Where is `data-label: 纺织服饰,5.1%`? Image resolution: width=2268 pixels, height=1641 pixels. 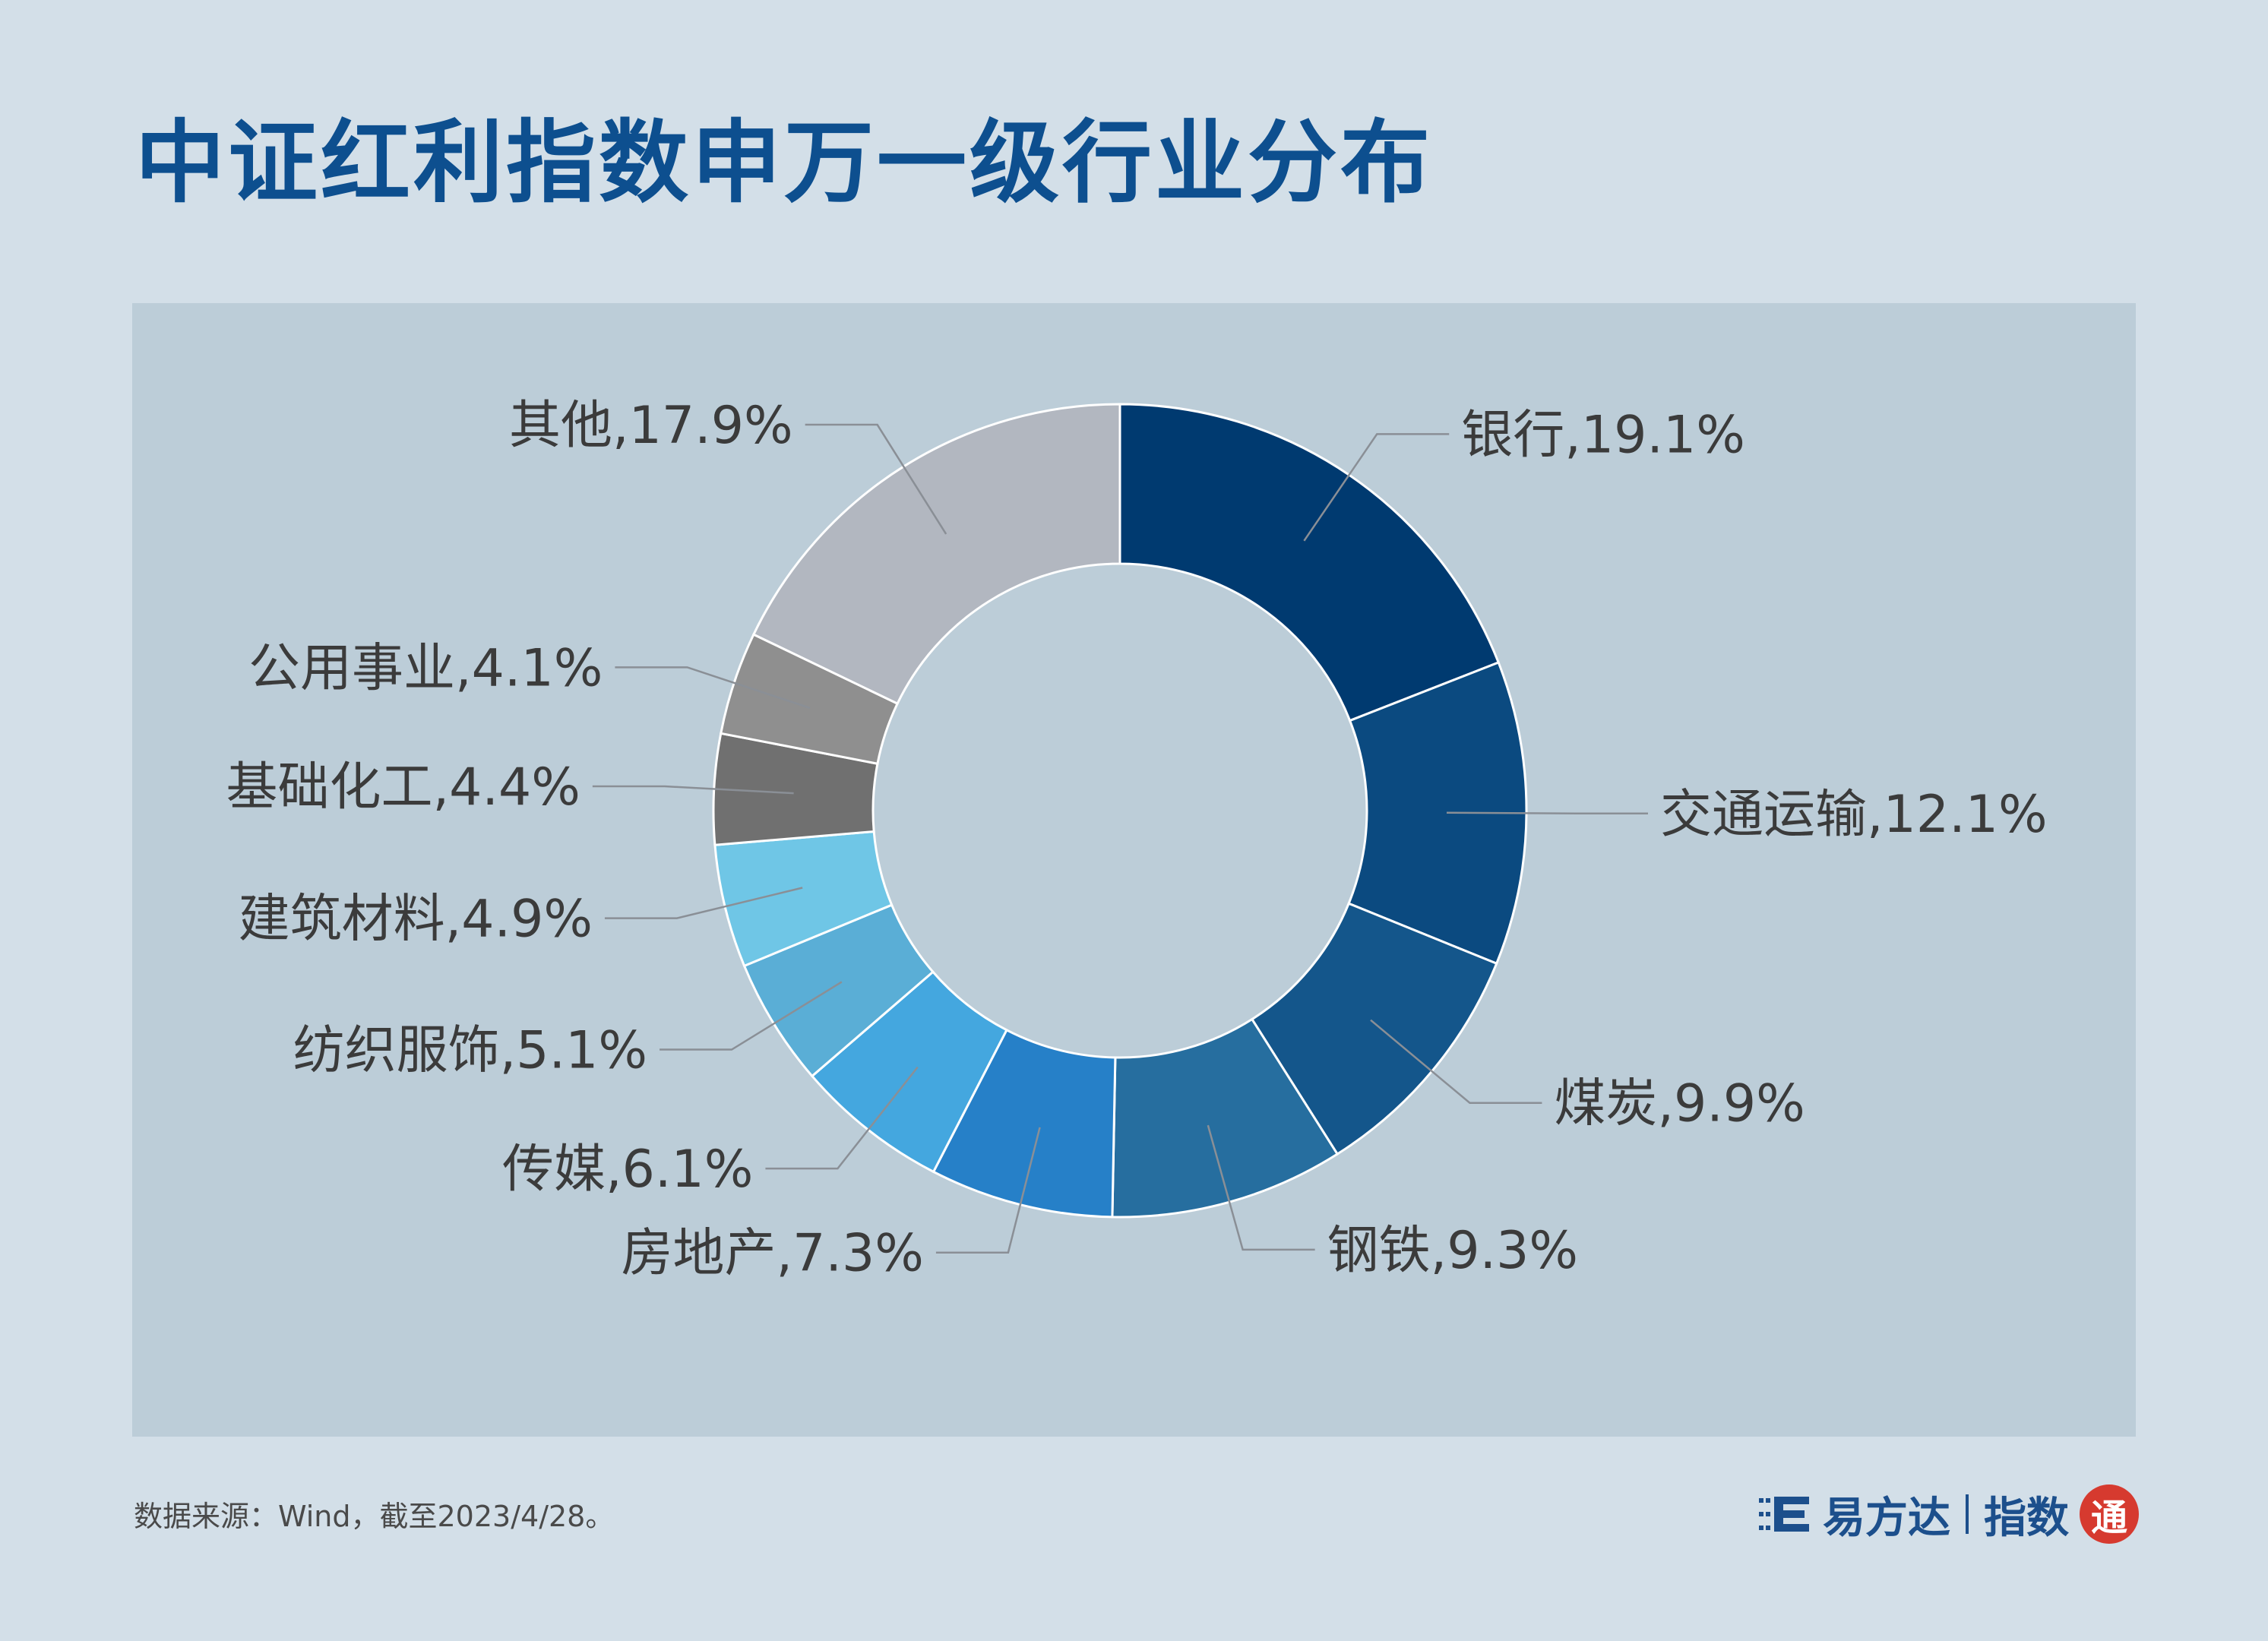 data-label: 纺织服饰,5.1% is located at coordinates (470, 1051).